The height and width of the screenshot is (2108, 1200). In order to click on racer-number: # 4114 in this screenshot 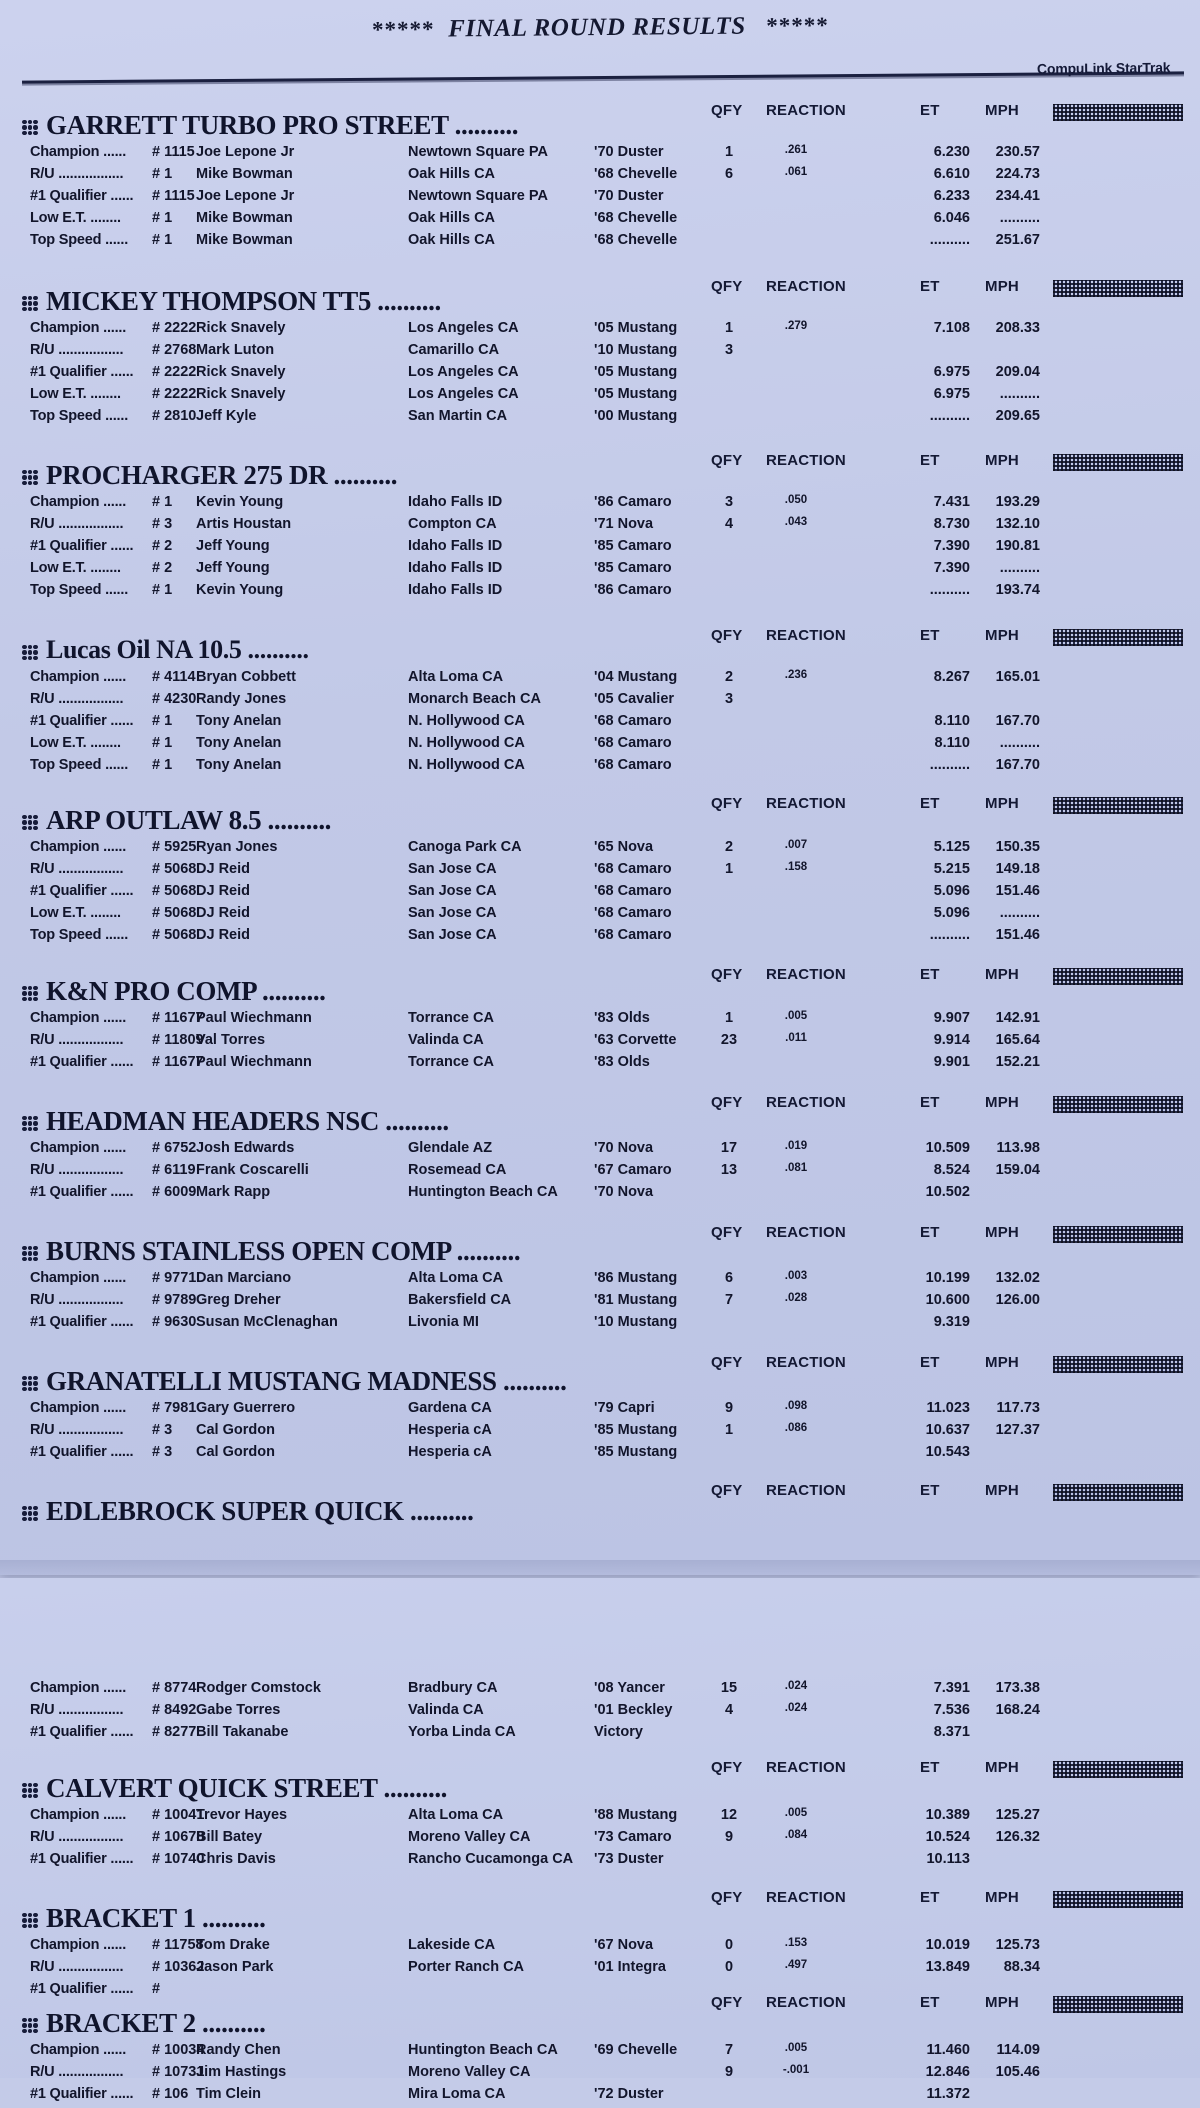, I will do `click(174, 677)`.